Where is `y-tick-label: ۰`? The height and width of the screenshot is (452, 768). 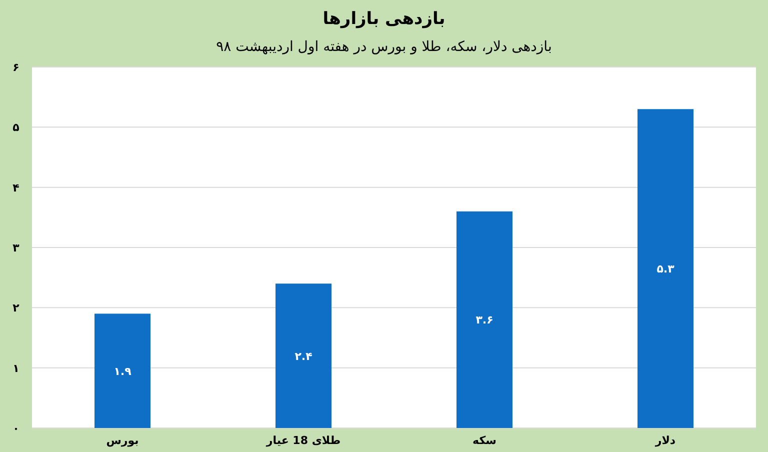
y-tick-label: ۰ is located at coordinates (16, 428).